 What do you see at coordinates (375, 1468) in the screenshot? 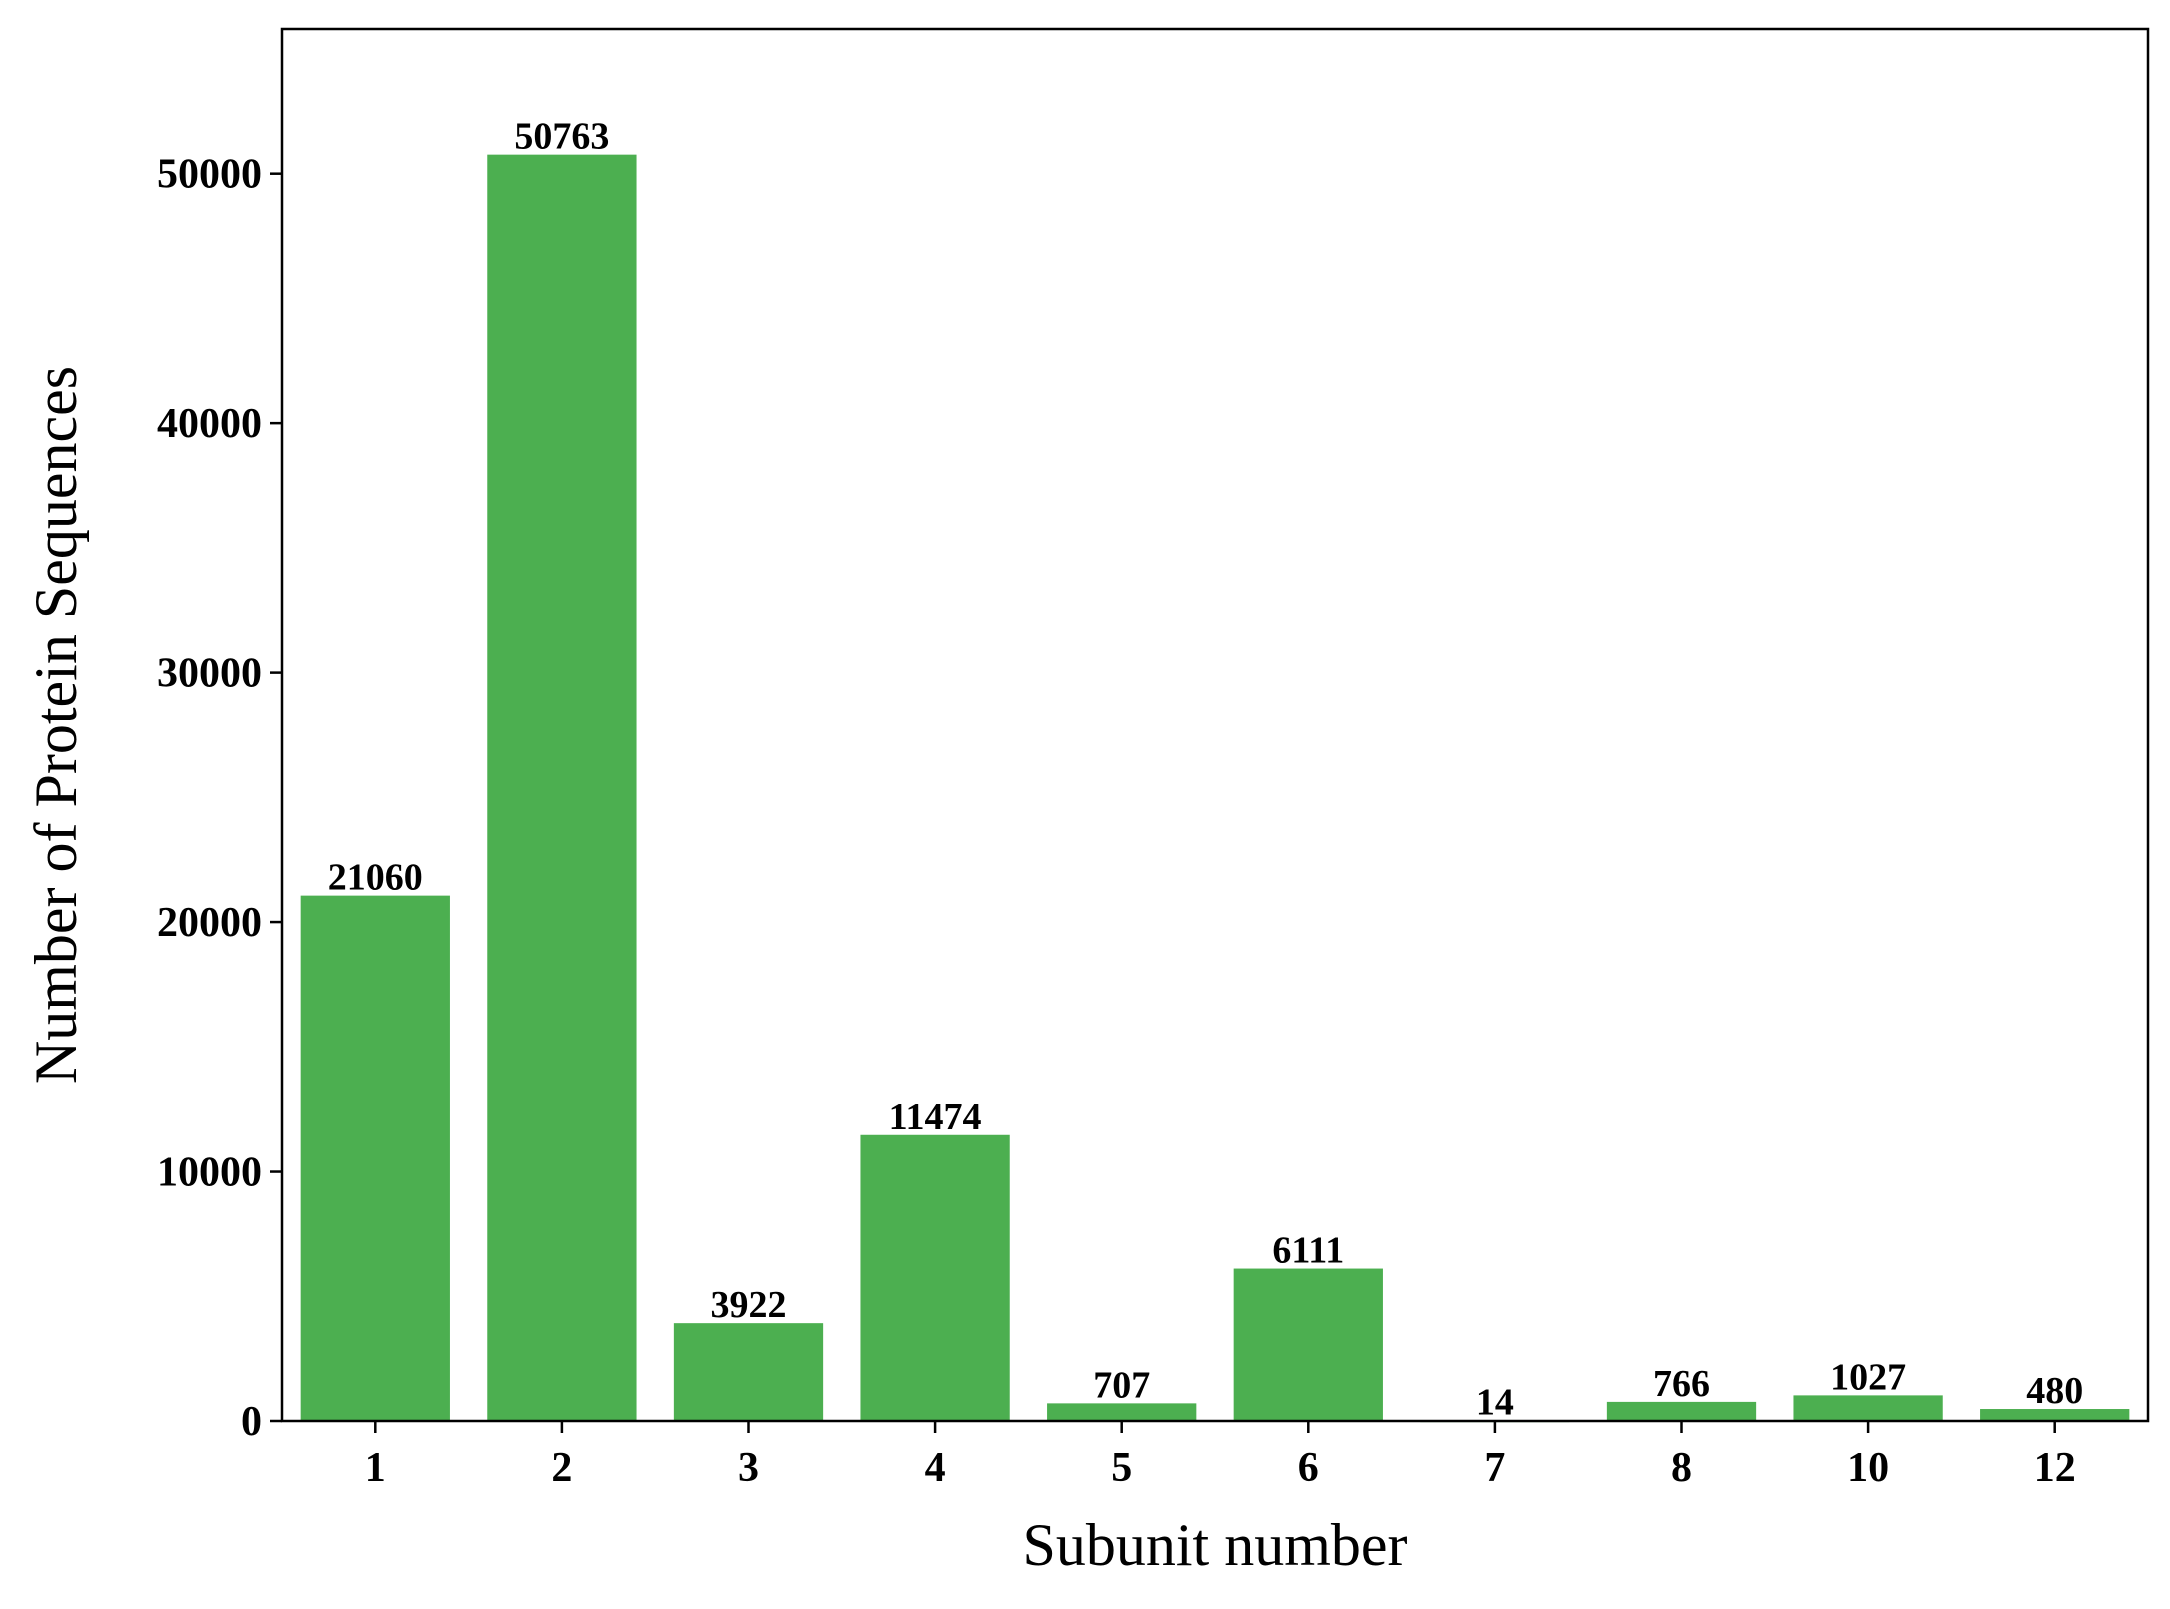
I see `x-tick-label-1: 1` at bounding box center [375, 1468].